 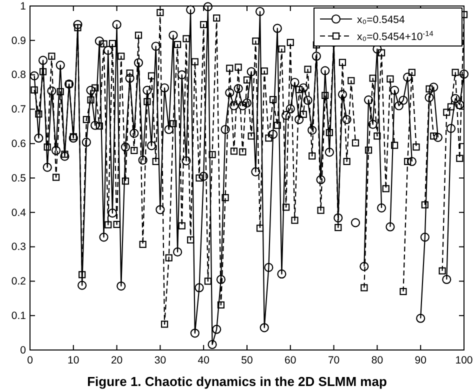 I want to click on x-tick-label: 20, so click(x=116, y=360).